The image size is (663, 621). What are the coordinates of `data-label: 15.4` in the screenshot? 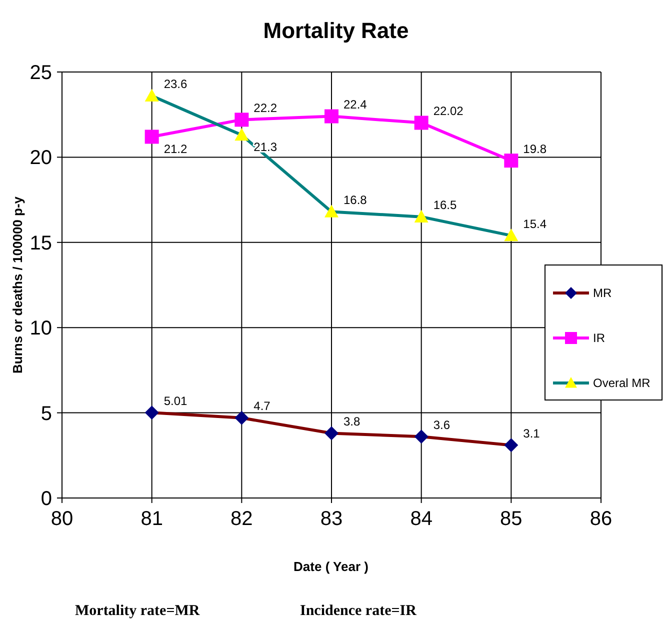 It's located at (535, 223).